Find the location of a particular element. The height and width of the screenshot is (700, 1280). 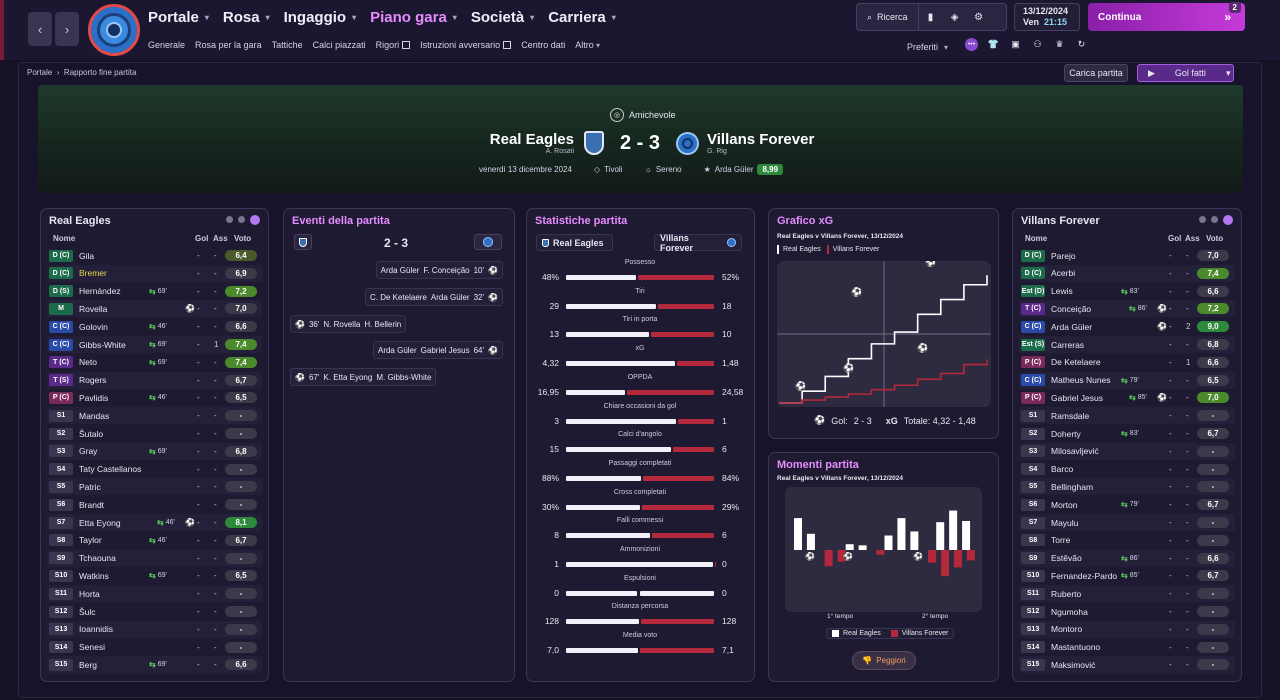

subnav-item-7: Altro ▾ is located at coordinates (587, 45).